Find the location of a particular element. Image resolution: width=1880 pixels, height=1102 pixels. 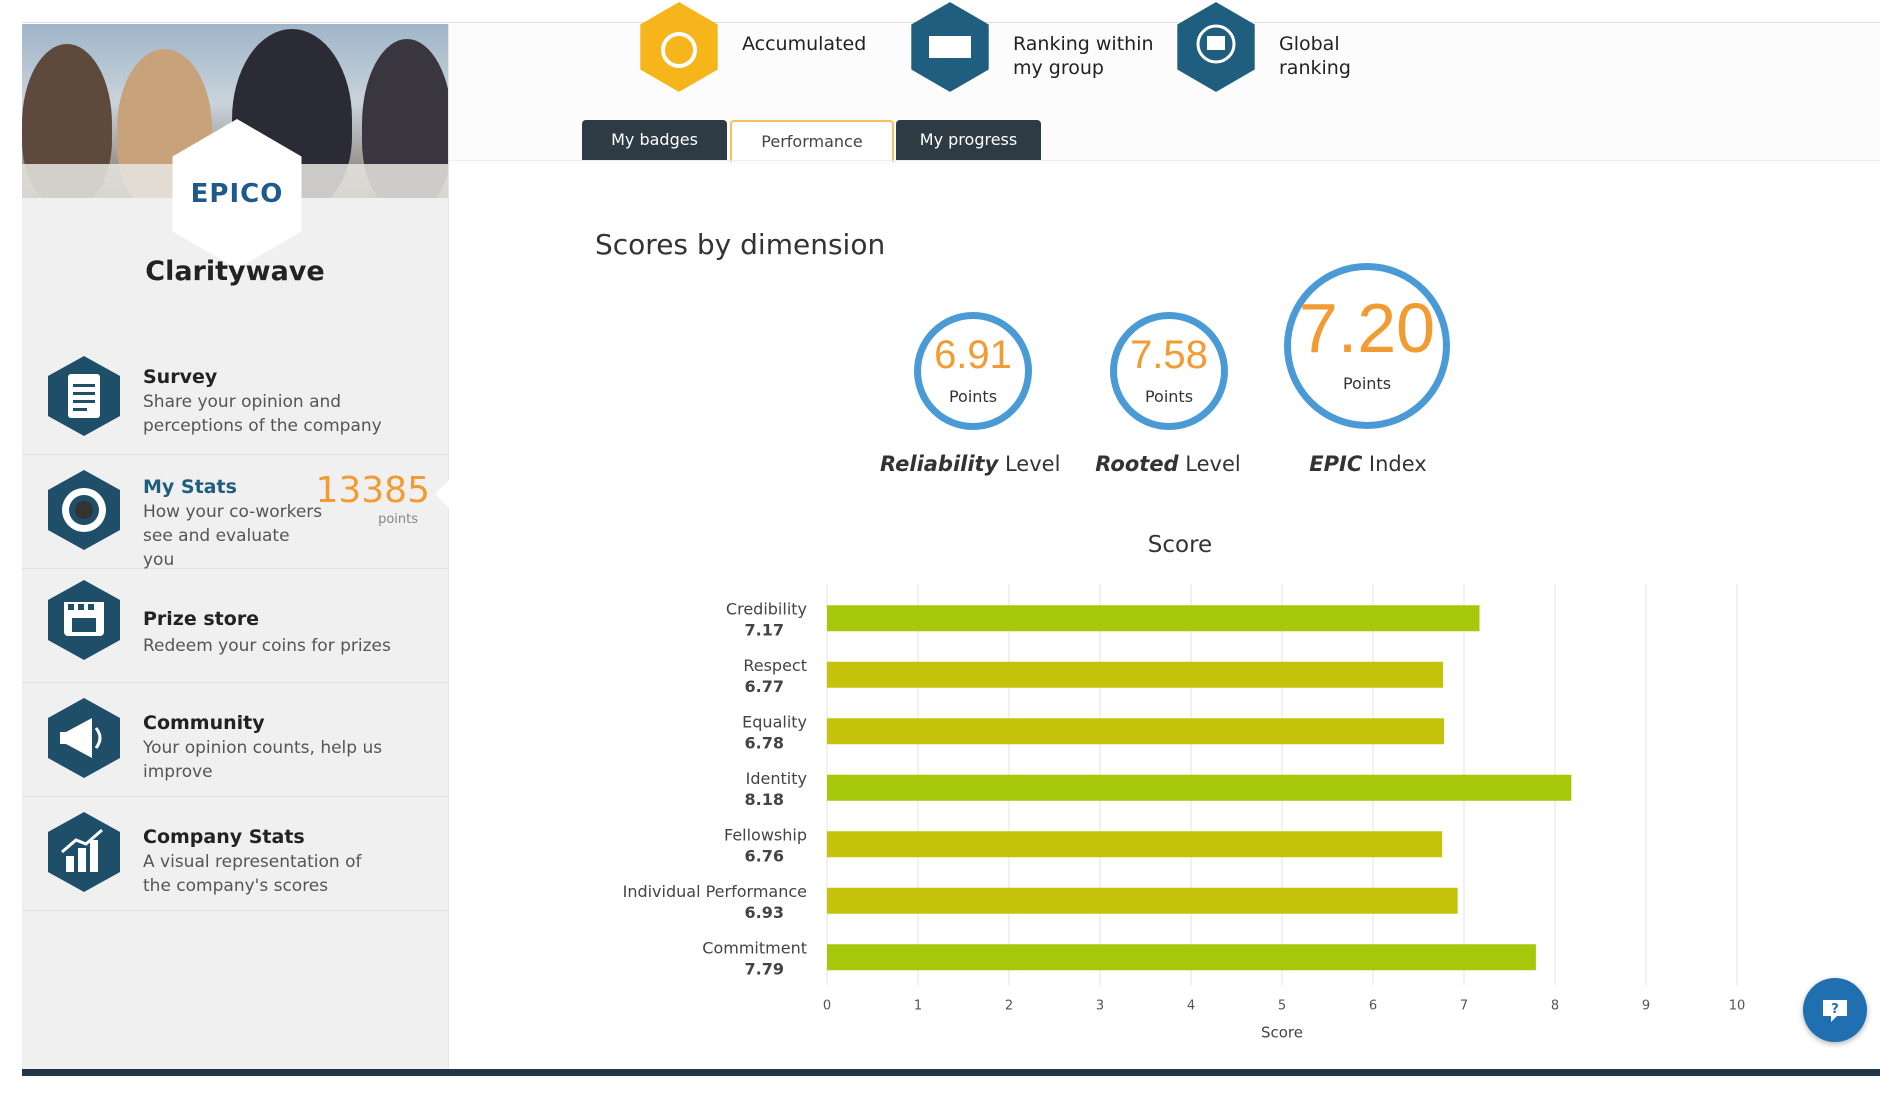

stat-label-accumulated: Accumulated is located at coordinates (804, 44).